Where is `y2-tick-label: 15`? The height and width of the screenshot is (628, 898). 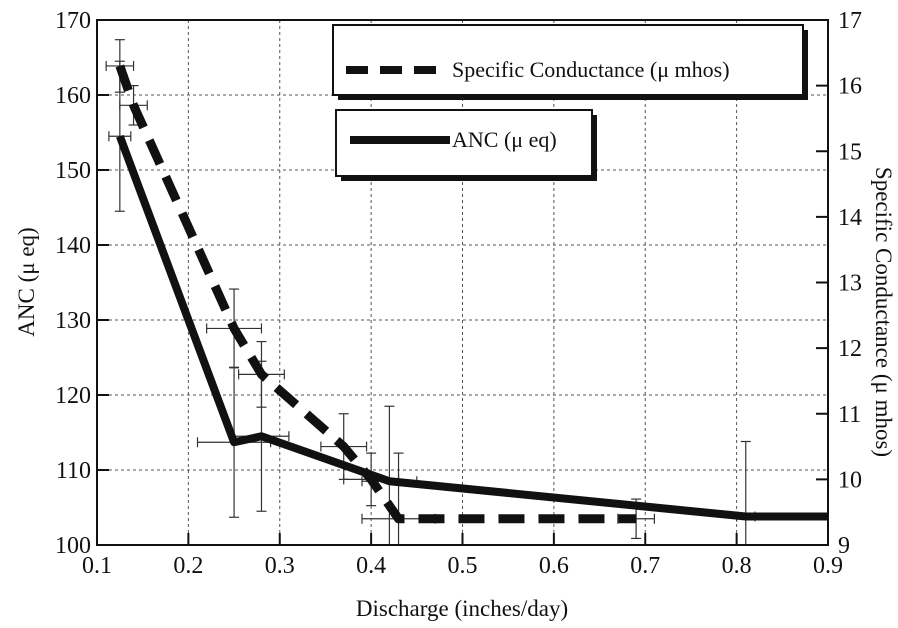 y2-tick-label: 15 is located at coordinates (850, 152).